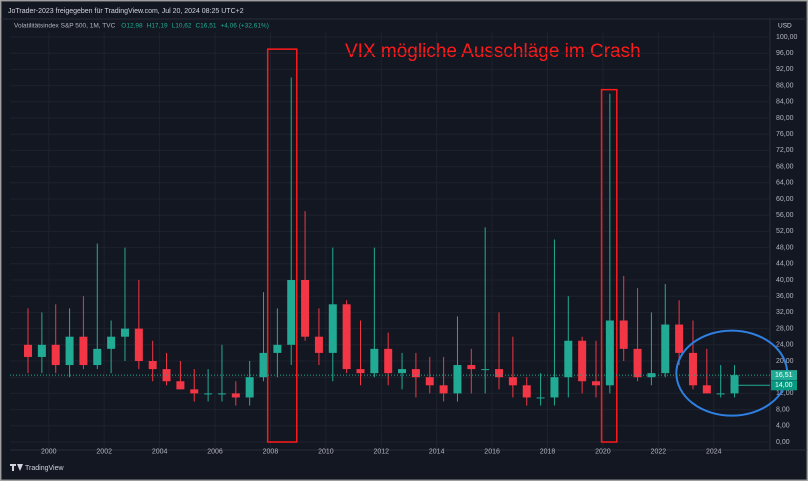  What do you see at coordinates (437, 451) in the screenshot?
I see `x-tick-label: 2014` at bounding box center [437, 451].